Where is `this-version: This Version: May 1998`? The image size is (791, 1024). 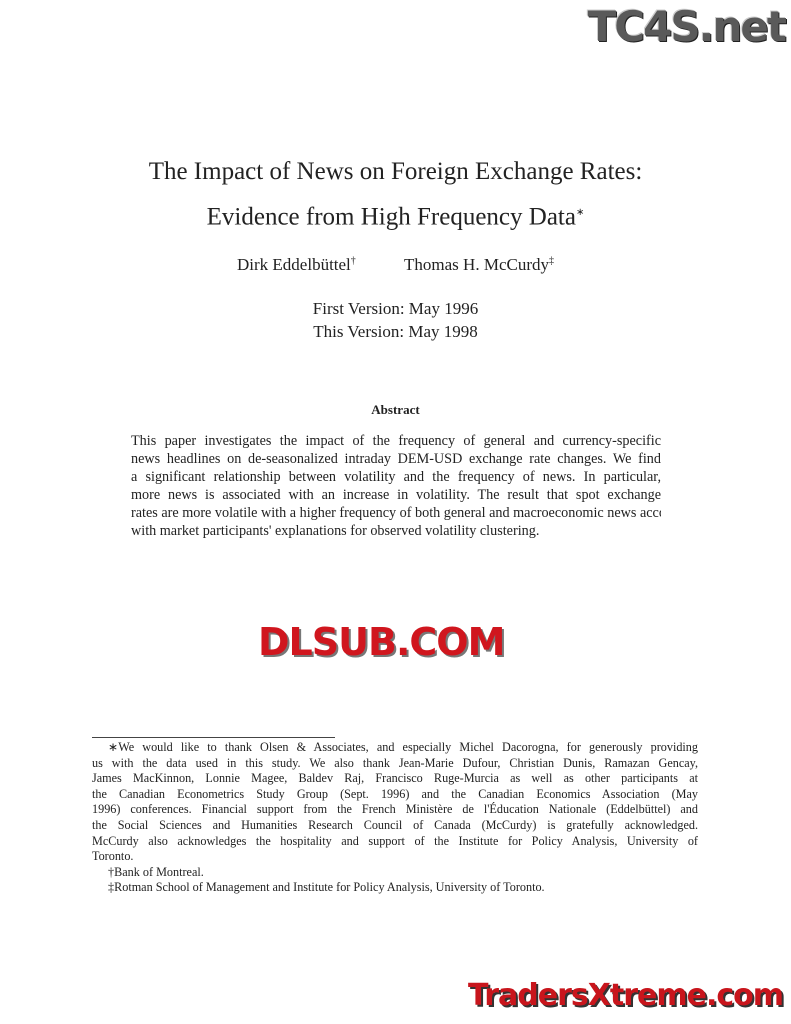
this-version: This Version: May 1998 is located at coordinates (395, 331).